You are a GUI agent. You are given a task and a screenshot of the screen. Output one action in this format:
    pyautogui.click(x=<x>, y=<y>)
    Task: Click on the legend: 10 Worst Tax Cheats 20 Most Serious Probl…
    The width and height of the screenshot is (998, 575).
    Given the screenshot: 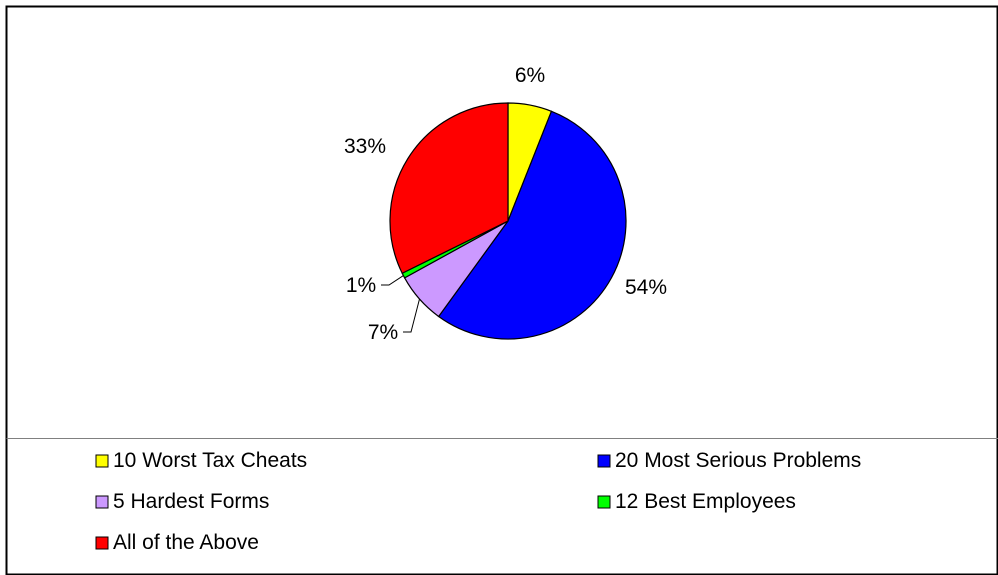 What is the action you would take?
    pyautogui.click(x=478, y=501)
    